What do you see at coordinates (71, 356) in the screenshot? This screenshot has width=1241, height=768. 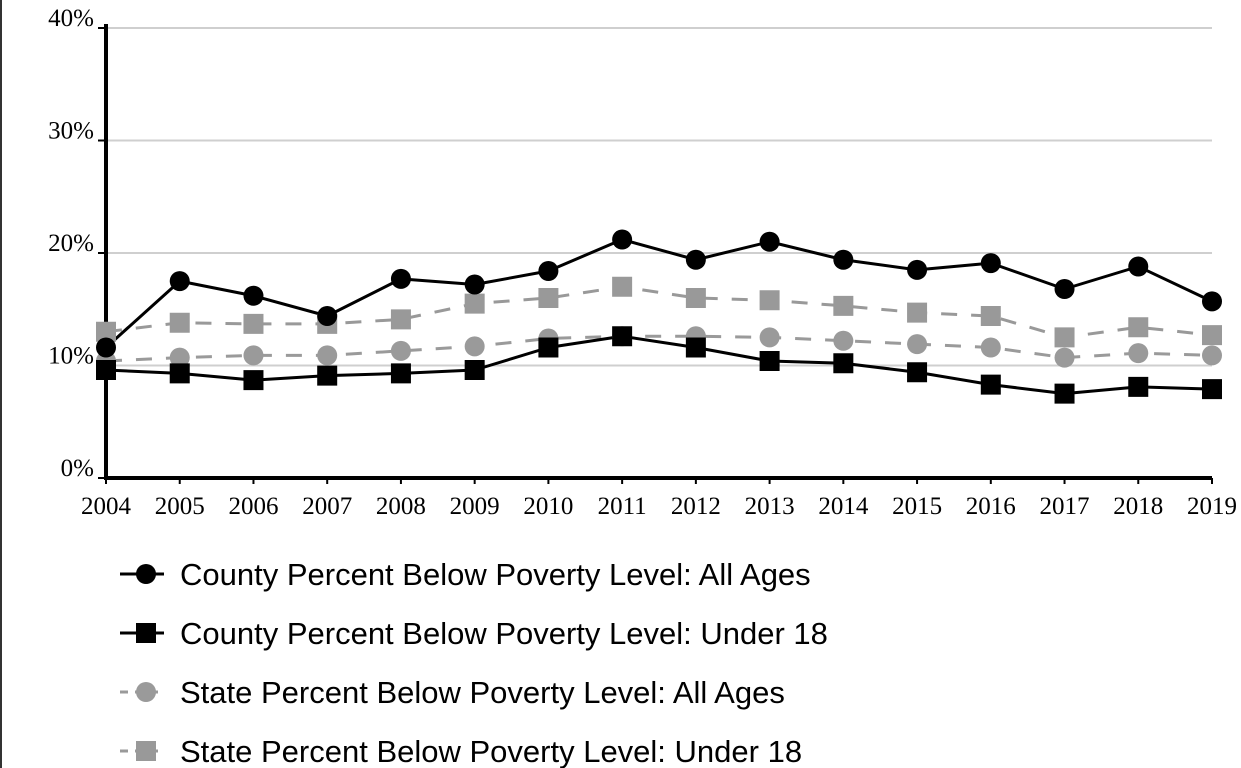 I see `y-tick-label: 10%` at bounding box center [71, 356].